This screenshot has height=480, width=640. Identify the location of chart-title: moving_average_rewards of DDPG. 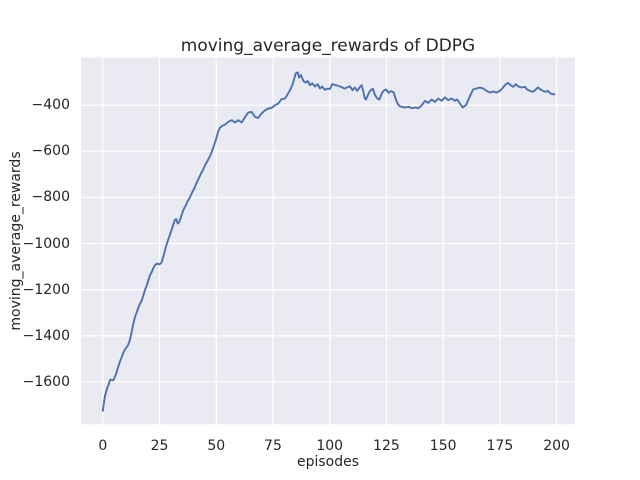
(328, 46).